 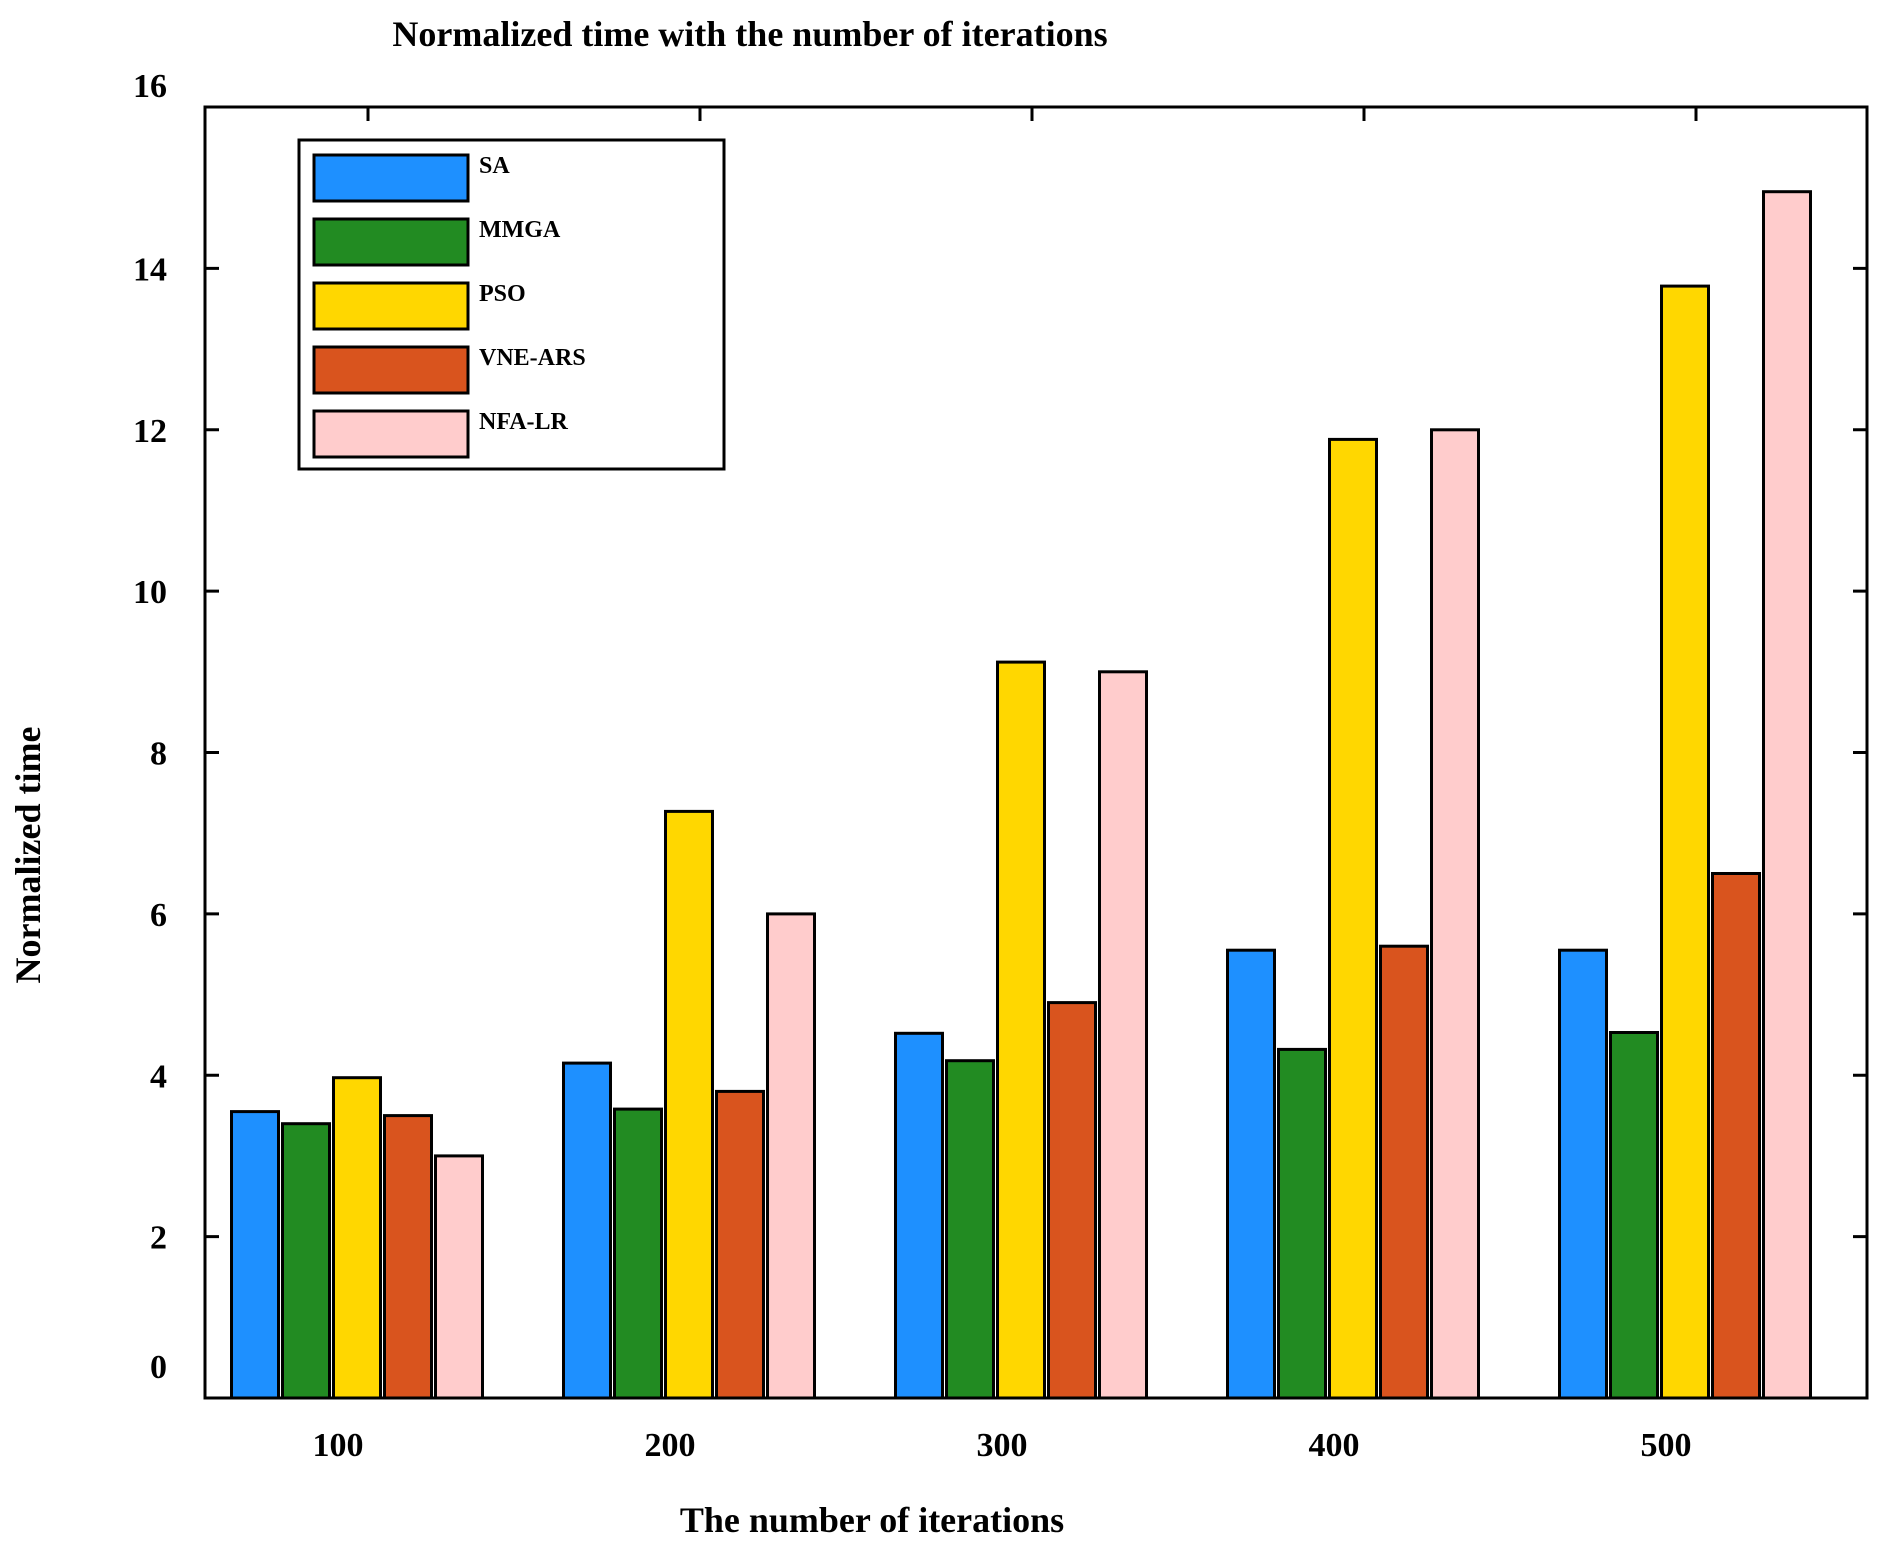 What do you see at coordinates (158, 1238) in the screenshot?
I see `y-tick-label: 2` at bounding box center [158, 1238].